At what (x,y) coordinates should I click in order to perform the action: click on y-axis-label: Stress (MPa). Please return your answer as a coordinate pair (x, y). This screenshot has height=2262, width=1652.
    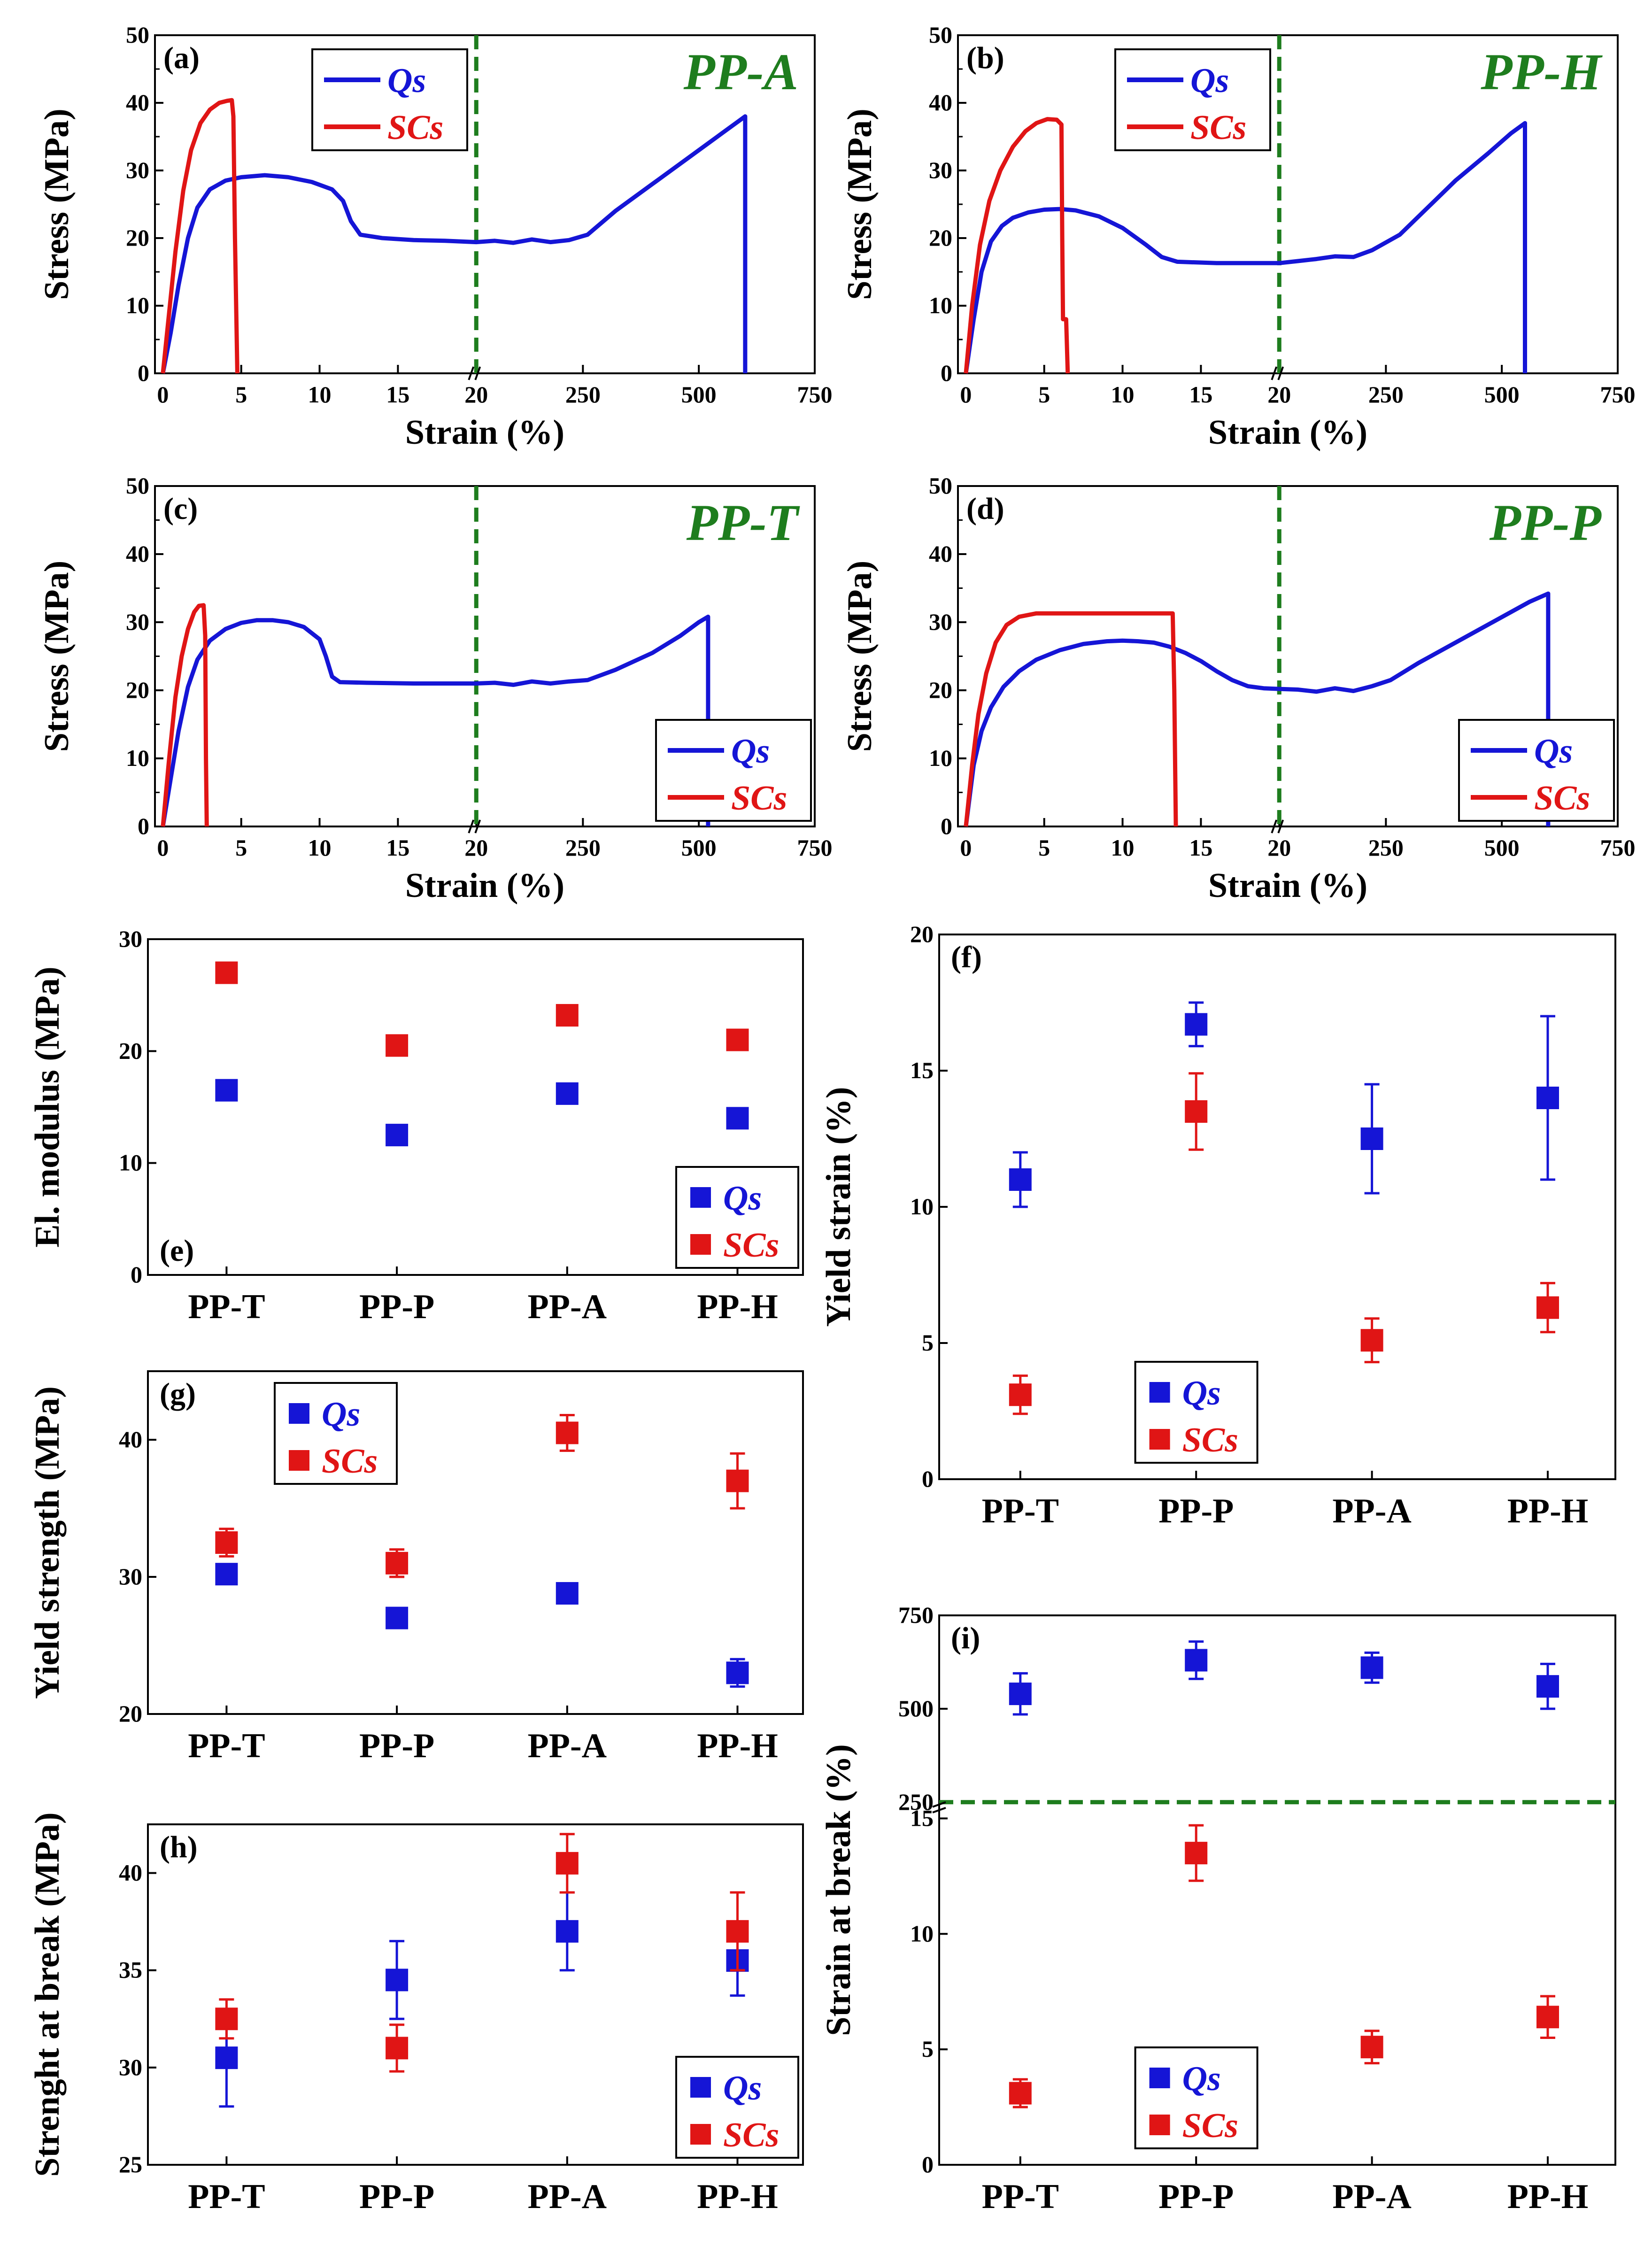
    Looking at the image, I should click on (860, 204).